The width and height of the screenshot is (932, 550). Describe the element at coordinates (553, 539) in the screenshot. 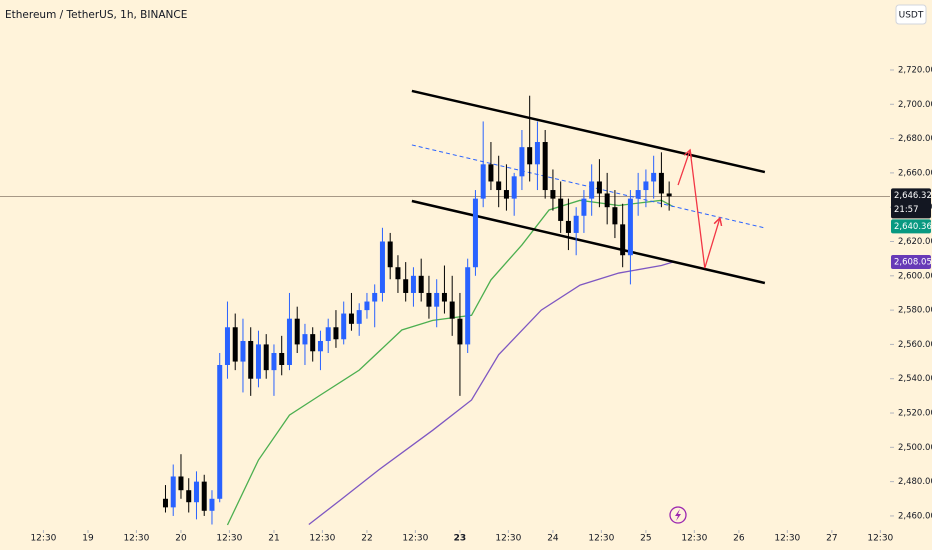

I see `x-tick-label: 24` at that location.